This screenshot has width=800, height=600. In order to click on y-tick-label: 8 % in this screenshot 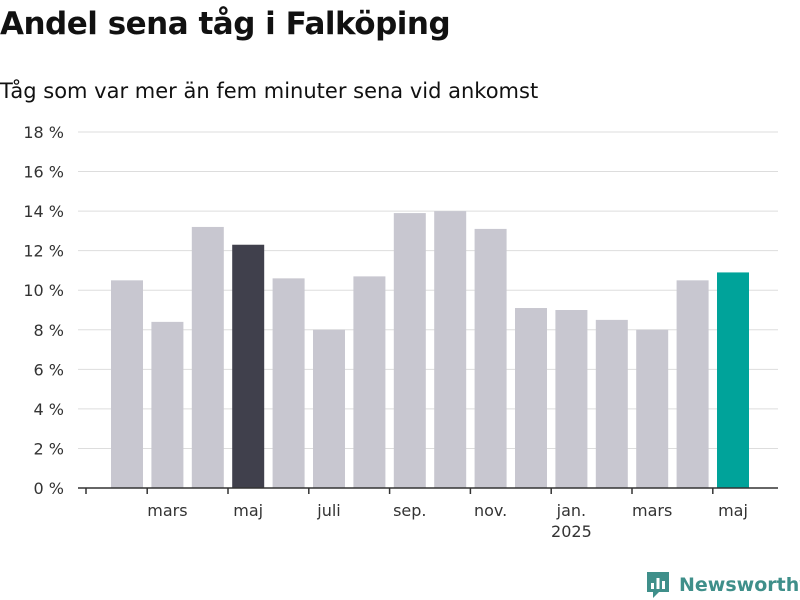, I will do `click(49, 330)`.